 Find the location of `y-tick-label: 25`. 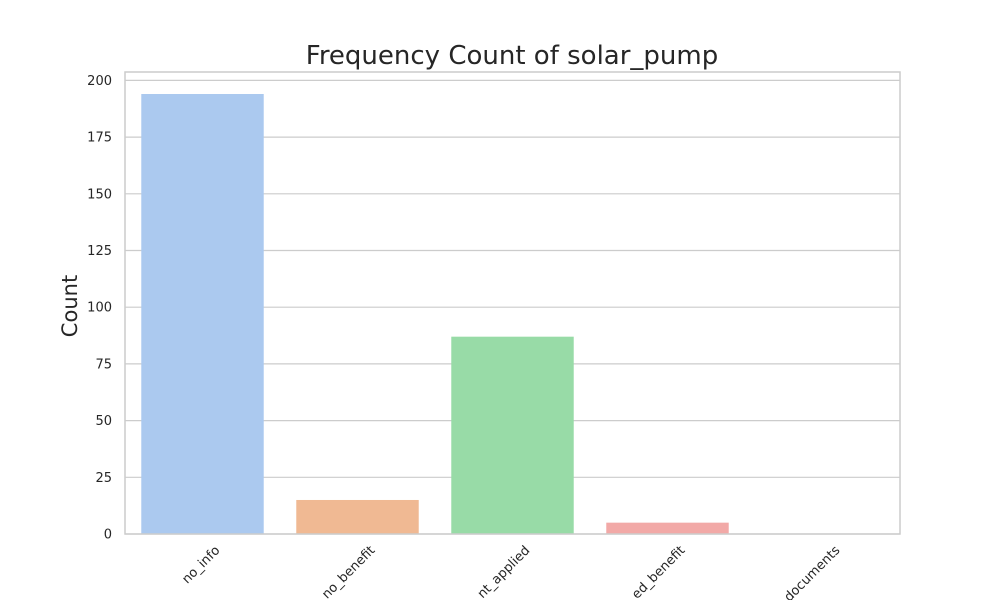

y-tick-label: 25 is located at coordinates (103, 478).